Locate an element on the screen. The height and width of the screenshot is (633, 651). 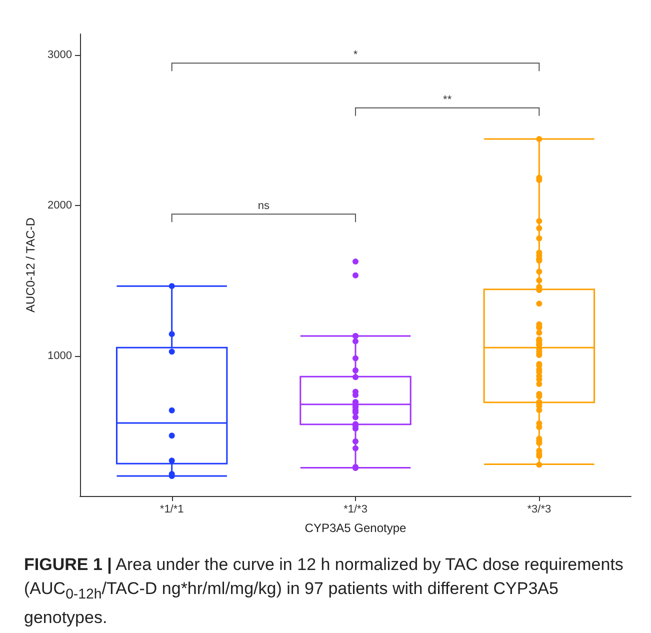
y-tick-label: 3000 is located at coordinates (60, 55).